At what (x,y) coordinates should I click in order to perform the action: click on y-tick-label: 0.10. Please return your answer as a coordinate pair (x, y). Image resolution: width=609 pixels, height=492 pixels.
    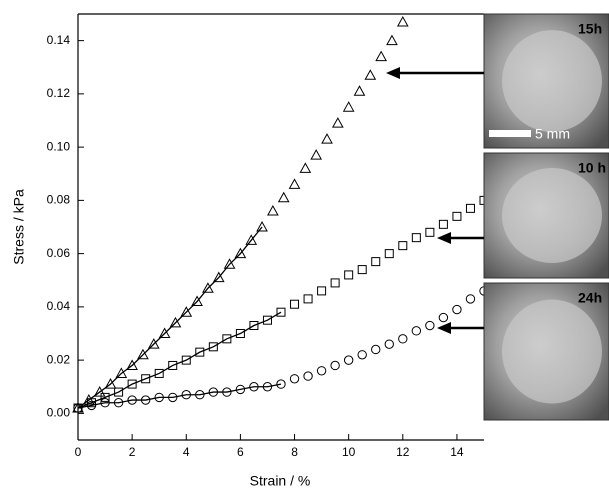
    Looking at the image, I should click on (59, 146).